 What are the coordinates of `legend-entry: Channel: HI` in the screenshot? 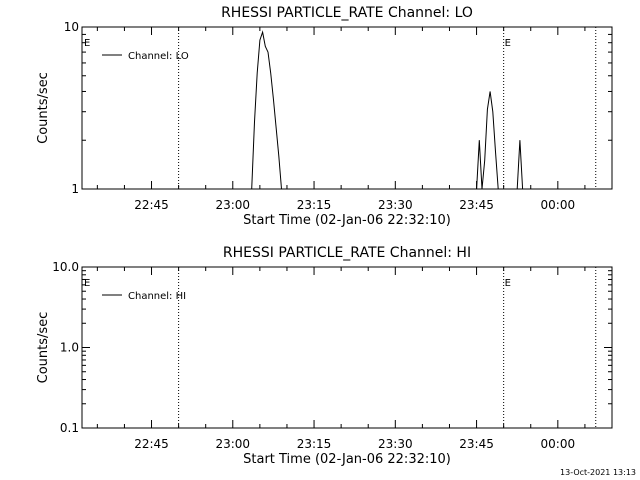 It's located at (157, 296).